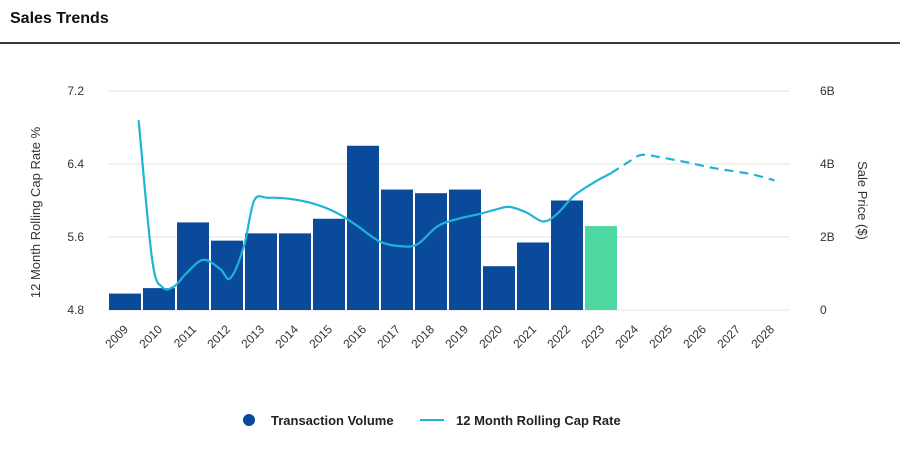  I want to click on y-right-tick-label: 0, so click(823, 310).